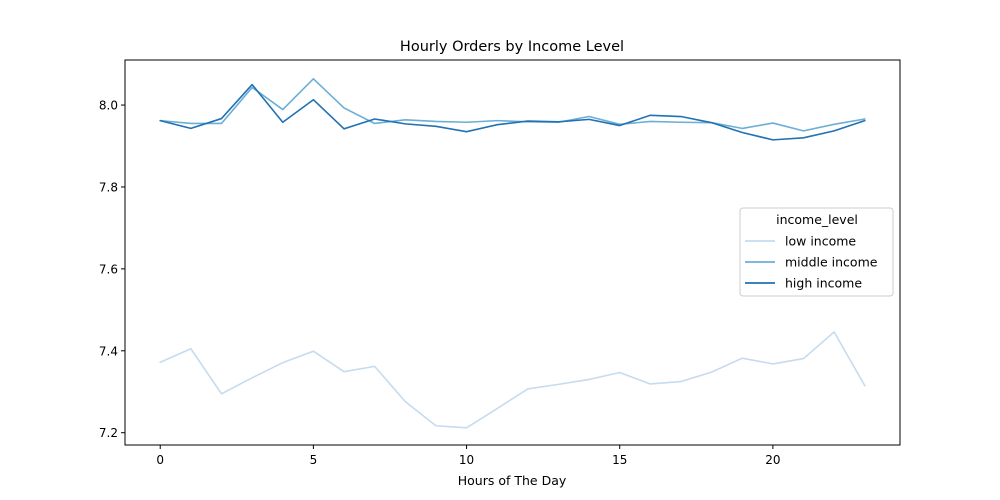  I want to click on legend-box, so click(816, 252).